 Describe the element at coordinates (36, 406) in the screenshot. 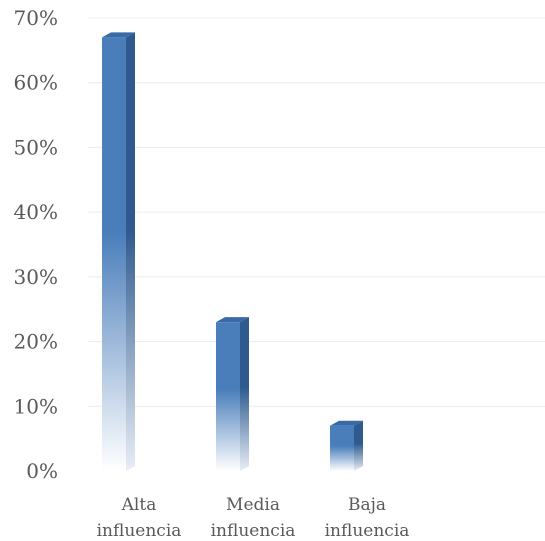

I see `y-tick-label: 10%` at that location.